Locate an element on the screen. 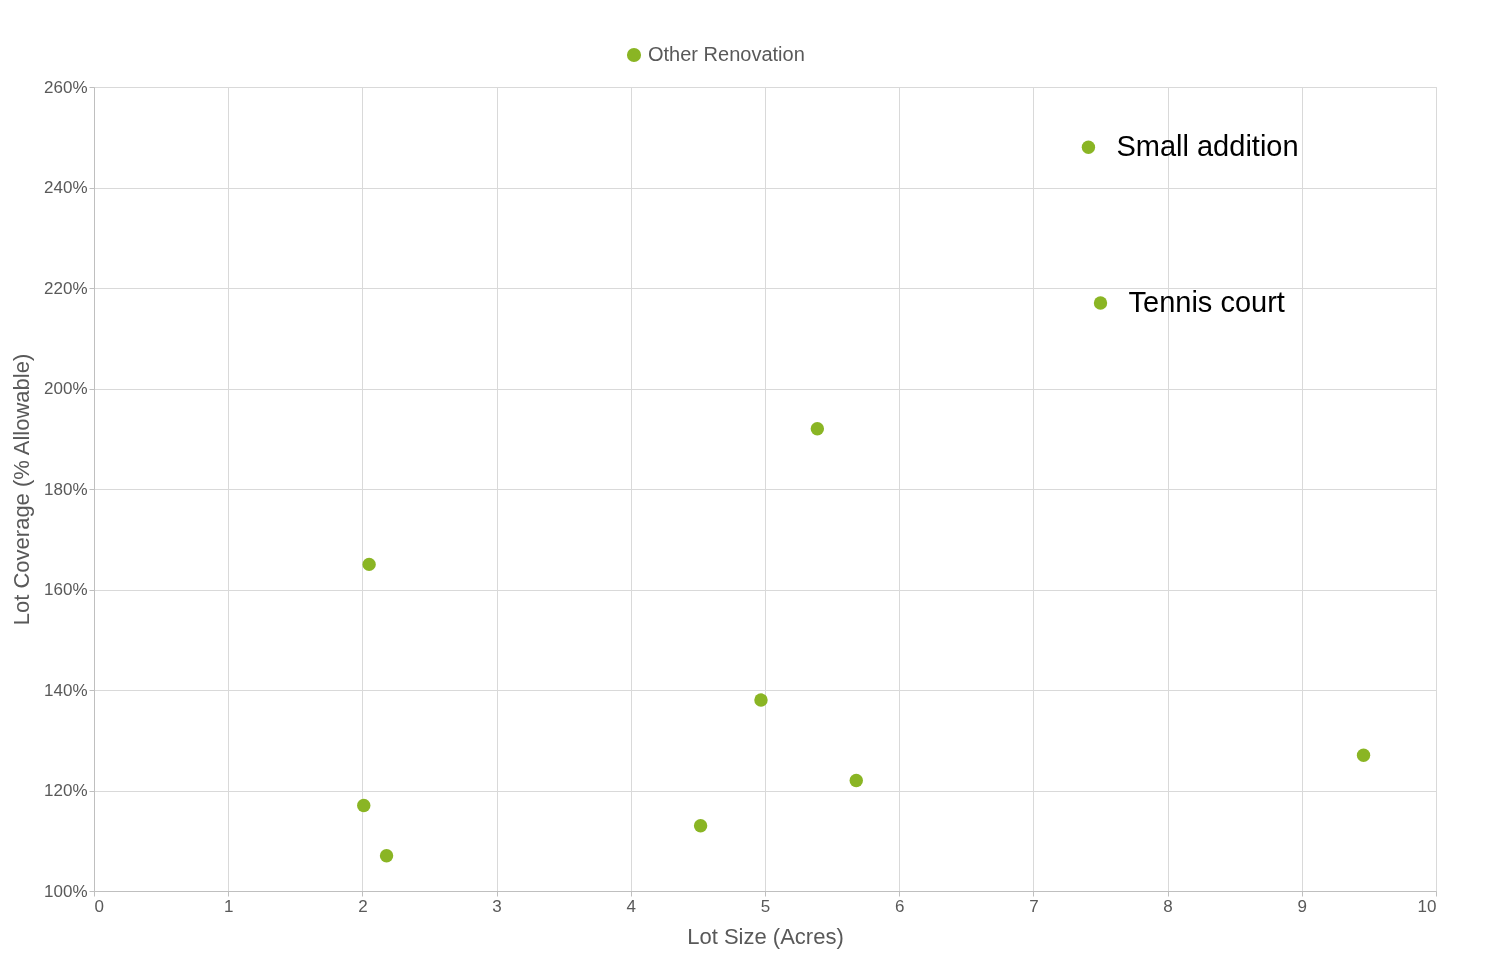 Image resolution: width=1504 pixels, height=957 pixels. y-tick-label: 240% is located at coordinates (66, 187).